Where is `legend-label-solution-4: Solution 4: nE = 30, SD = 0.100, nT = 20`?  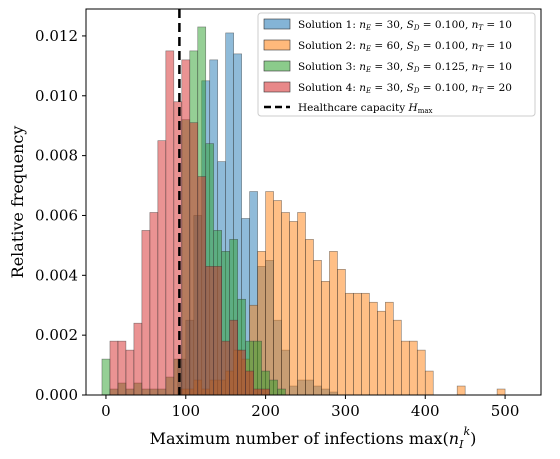 legend-label-solution-4: Solution 4: nE = 30, SD = 0.100, nT = 20 is located at coordinates (405, 88).